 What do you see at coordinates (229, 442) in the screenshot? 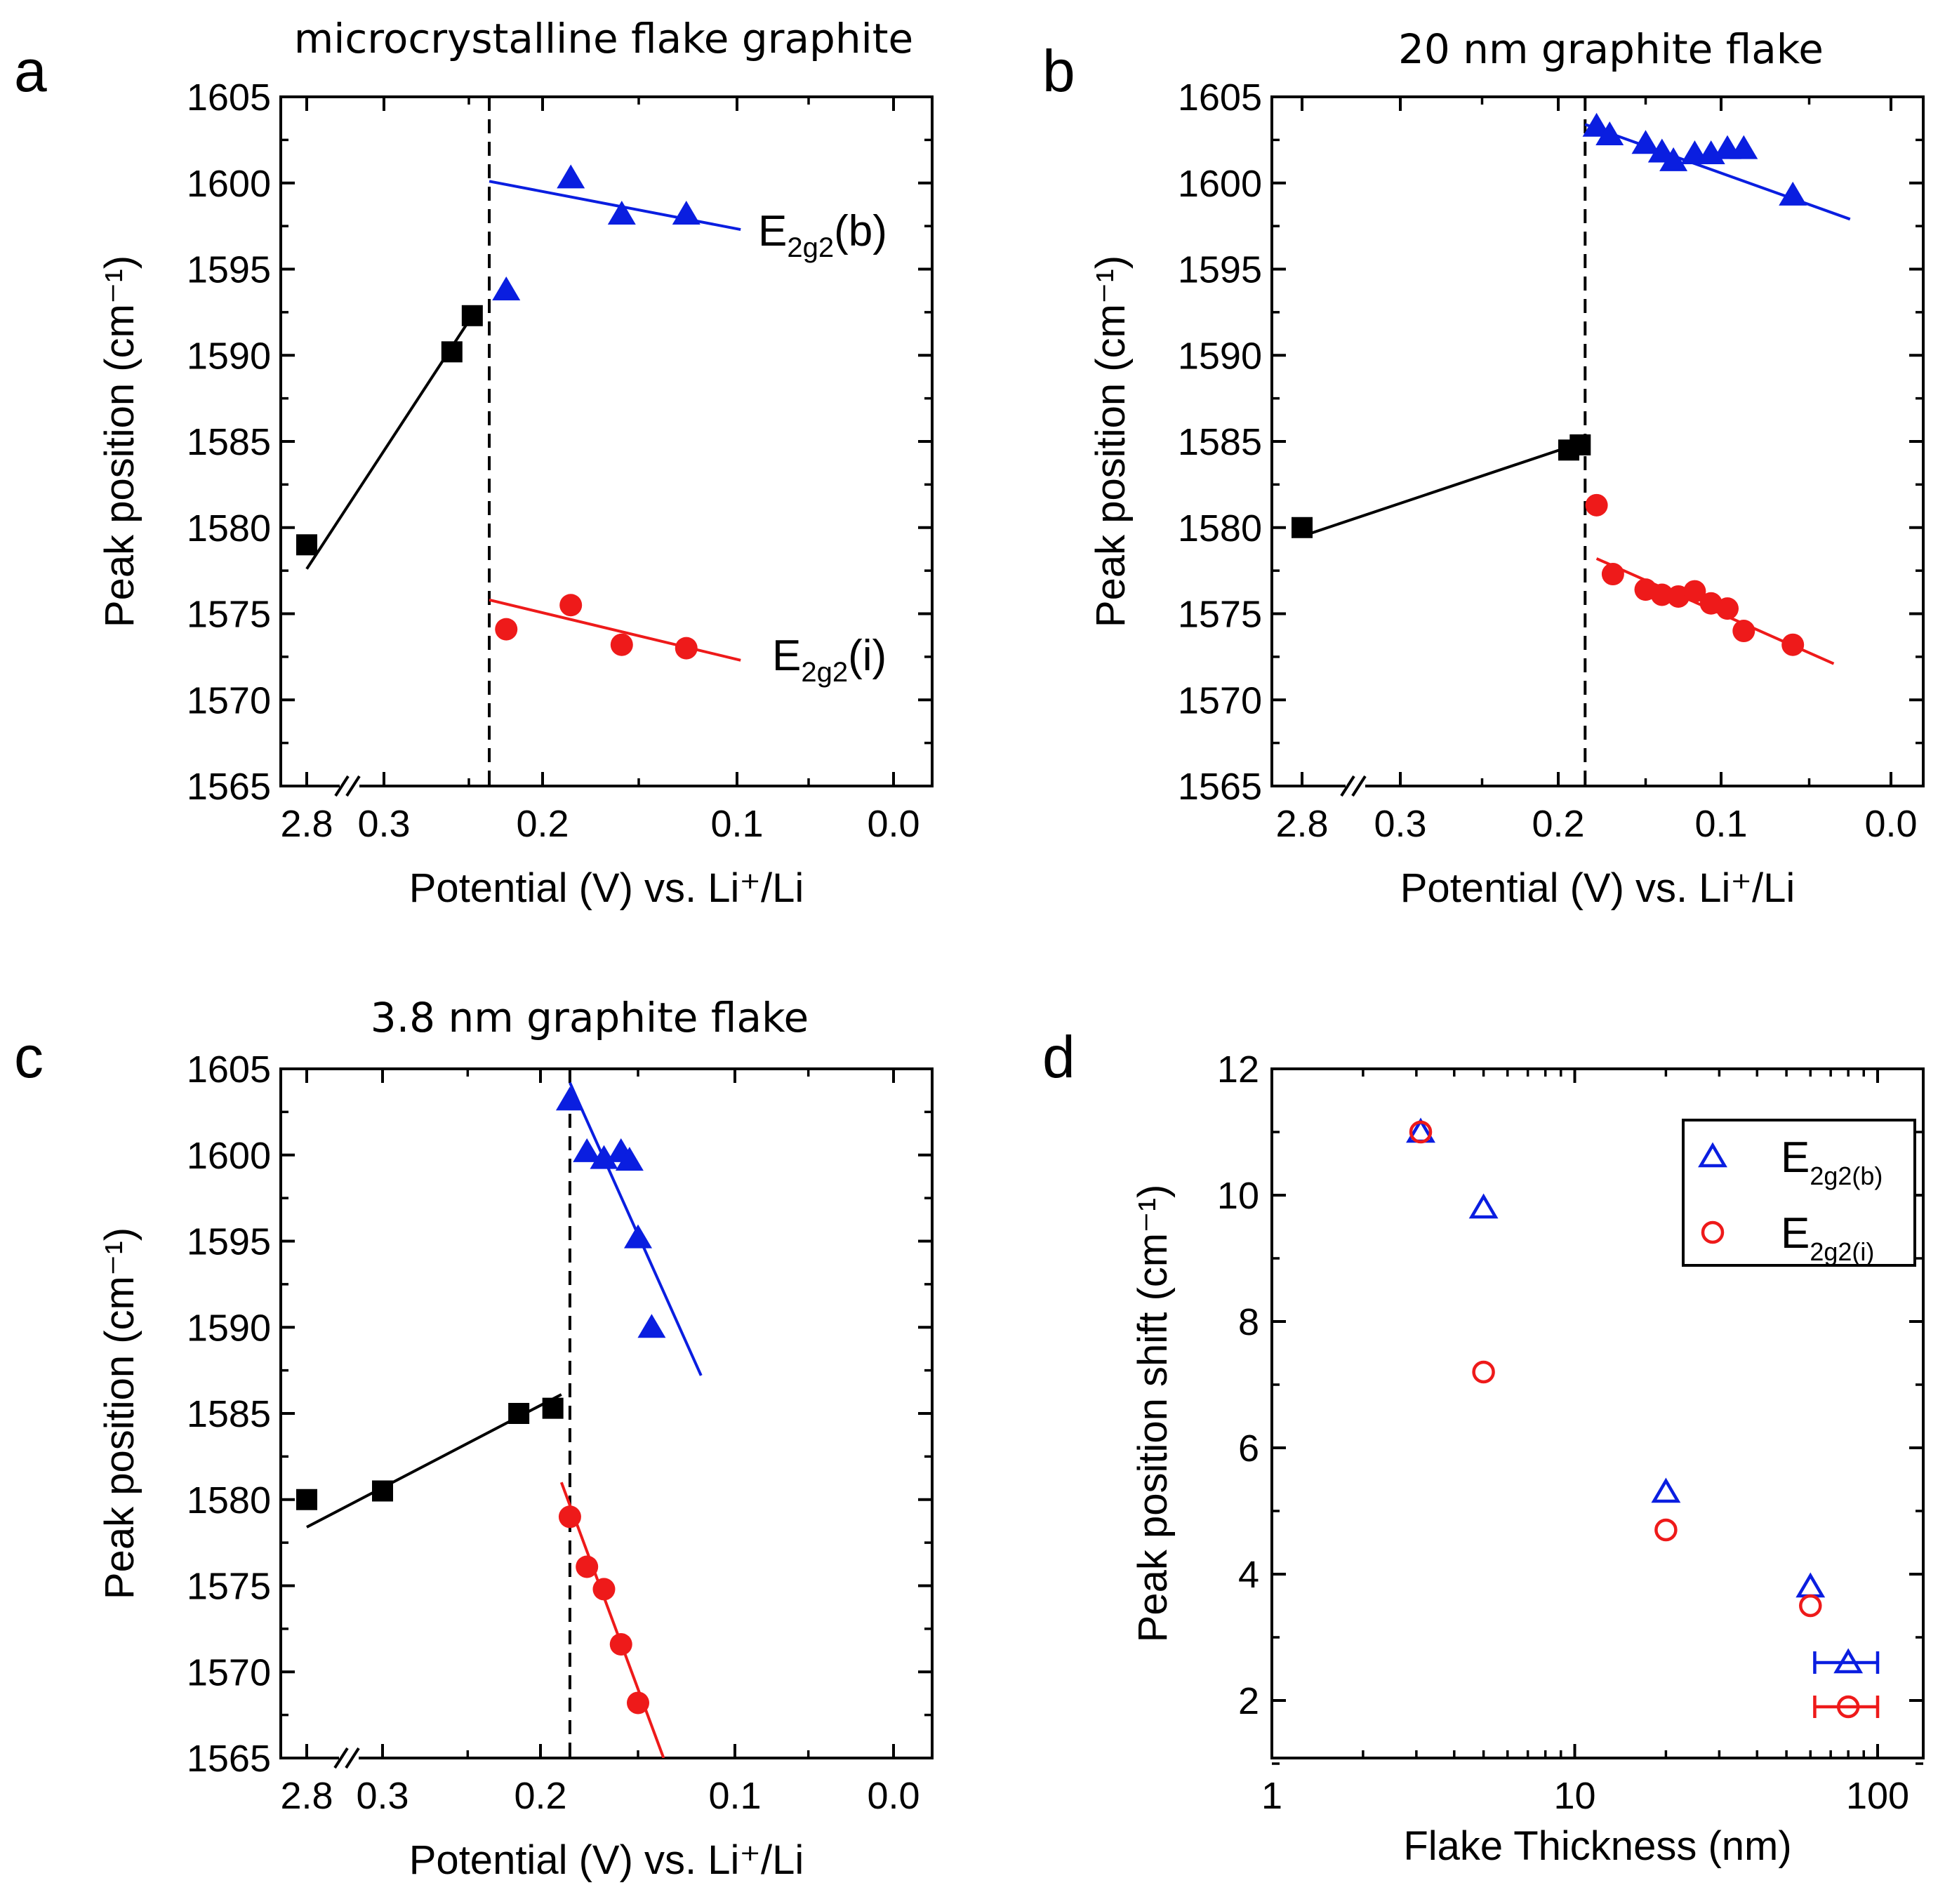
I see `y-tick-label: 1585` at bounding box center [229, 442].